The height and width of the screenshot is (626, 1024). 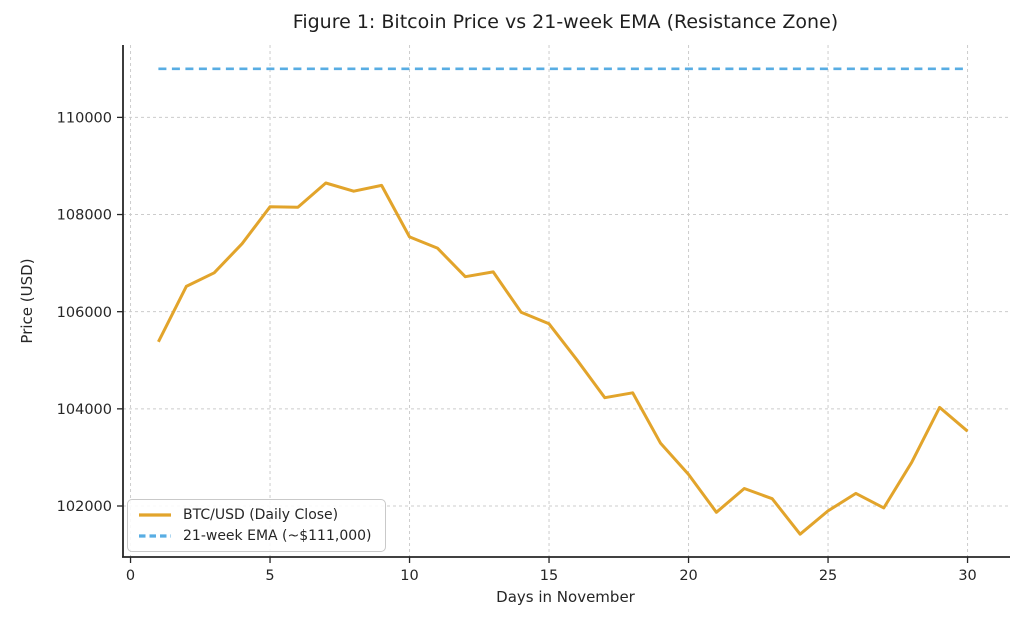 What do you see at coordinates (27, 301) in the screenshot?
I see `y-axis-label: Price (USD)` at bounding box center [27, 301].